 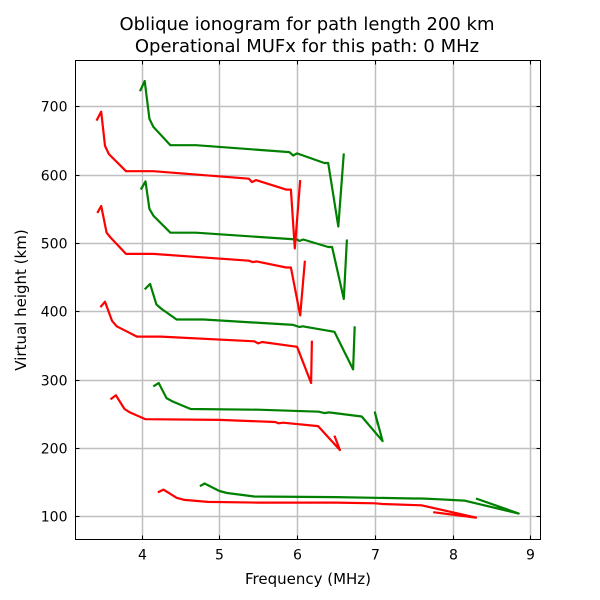 What do you see at coordinates (530, 556) in the screenshot?
I see `x-tick-label: 9` at bounding box center [530, 556].